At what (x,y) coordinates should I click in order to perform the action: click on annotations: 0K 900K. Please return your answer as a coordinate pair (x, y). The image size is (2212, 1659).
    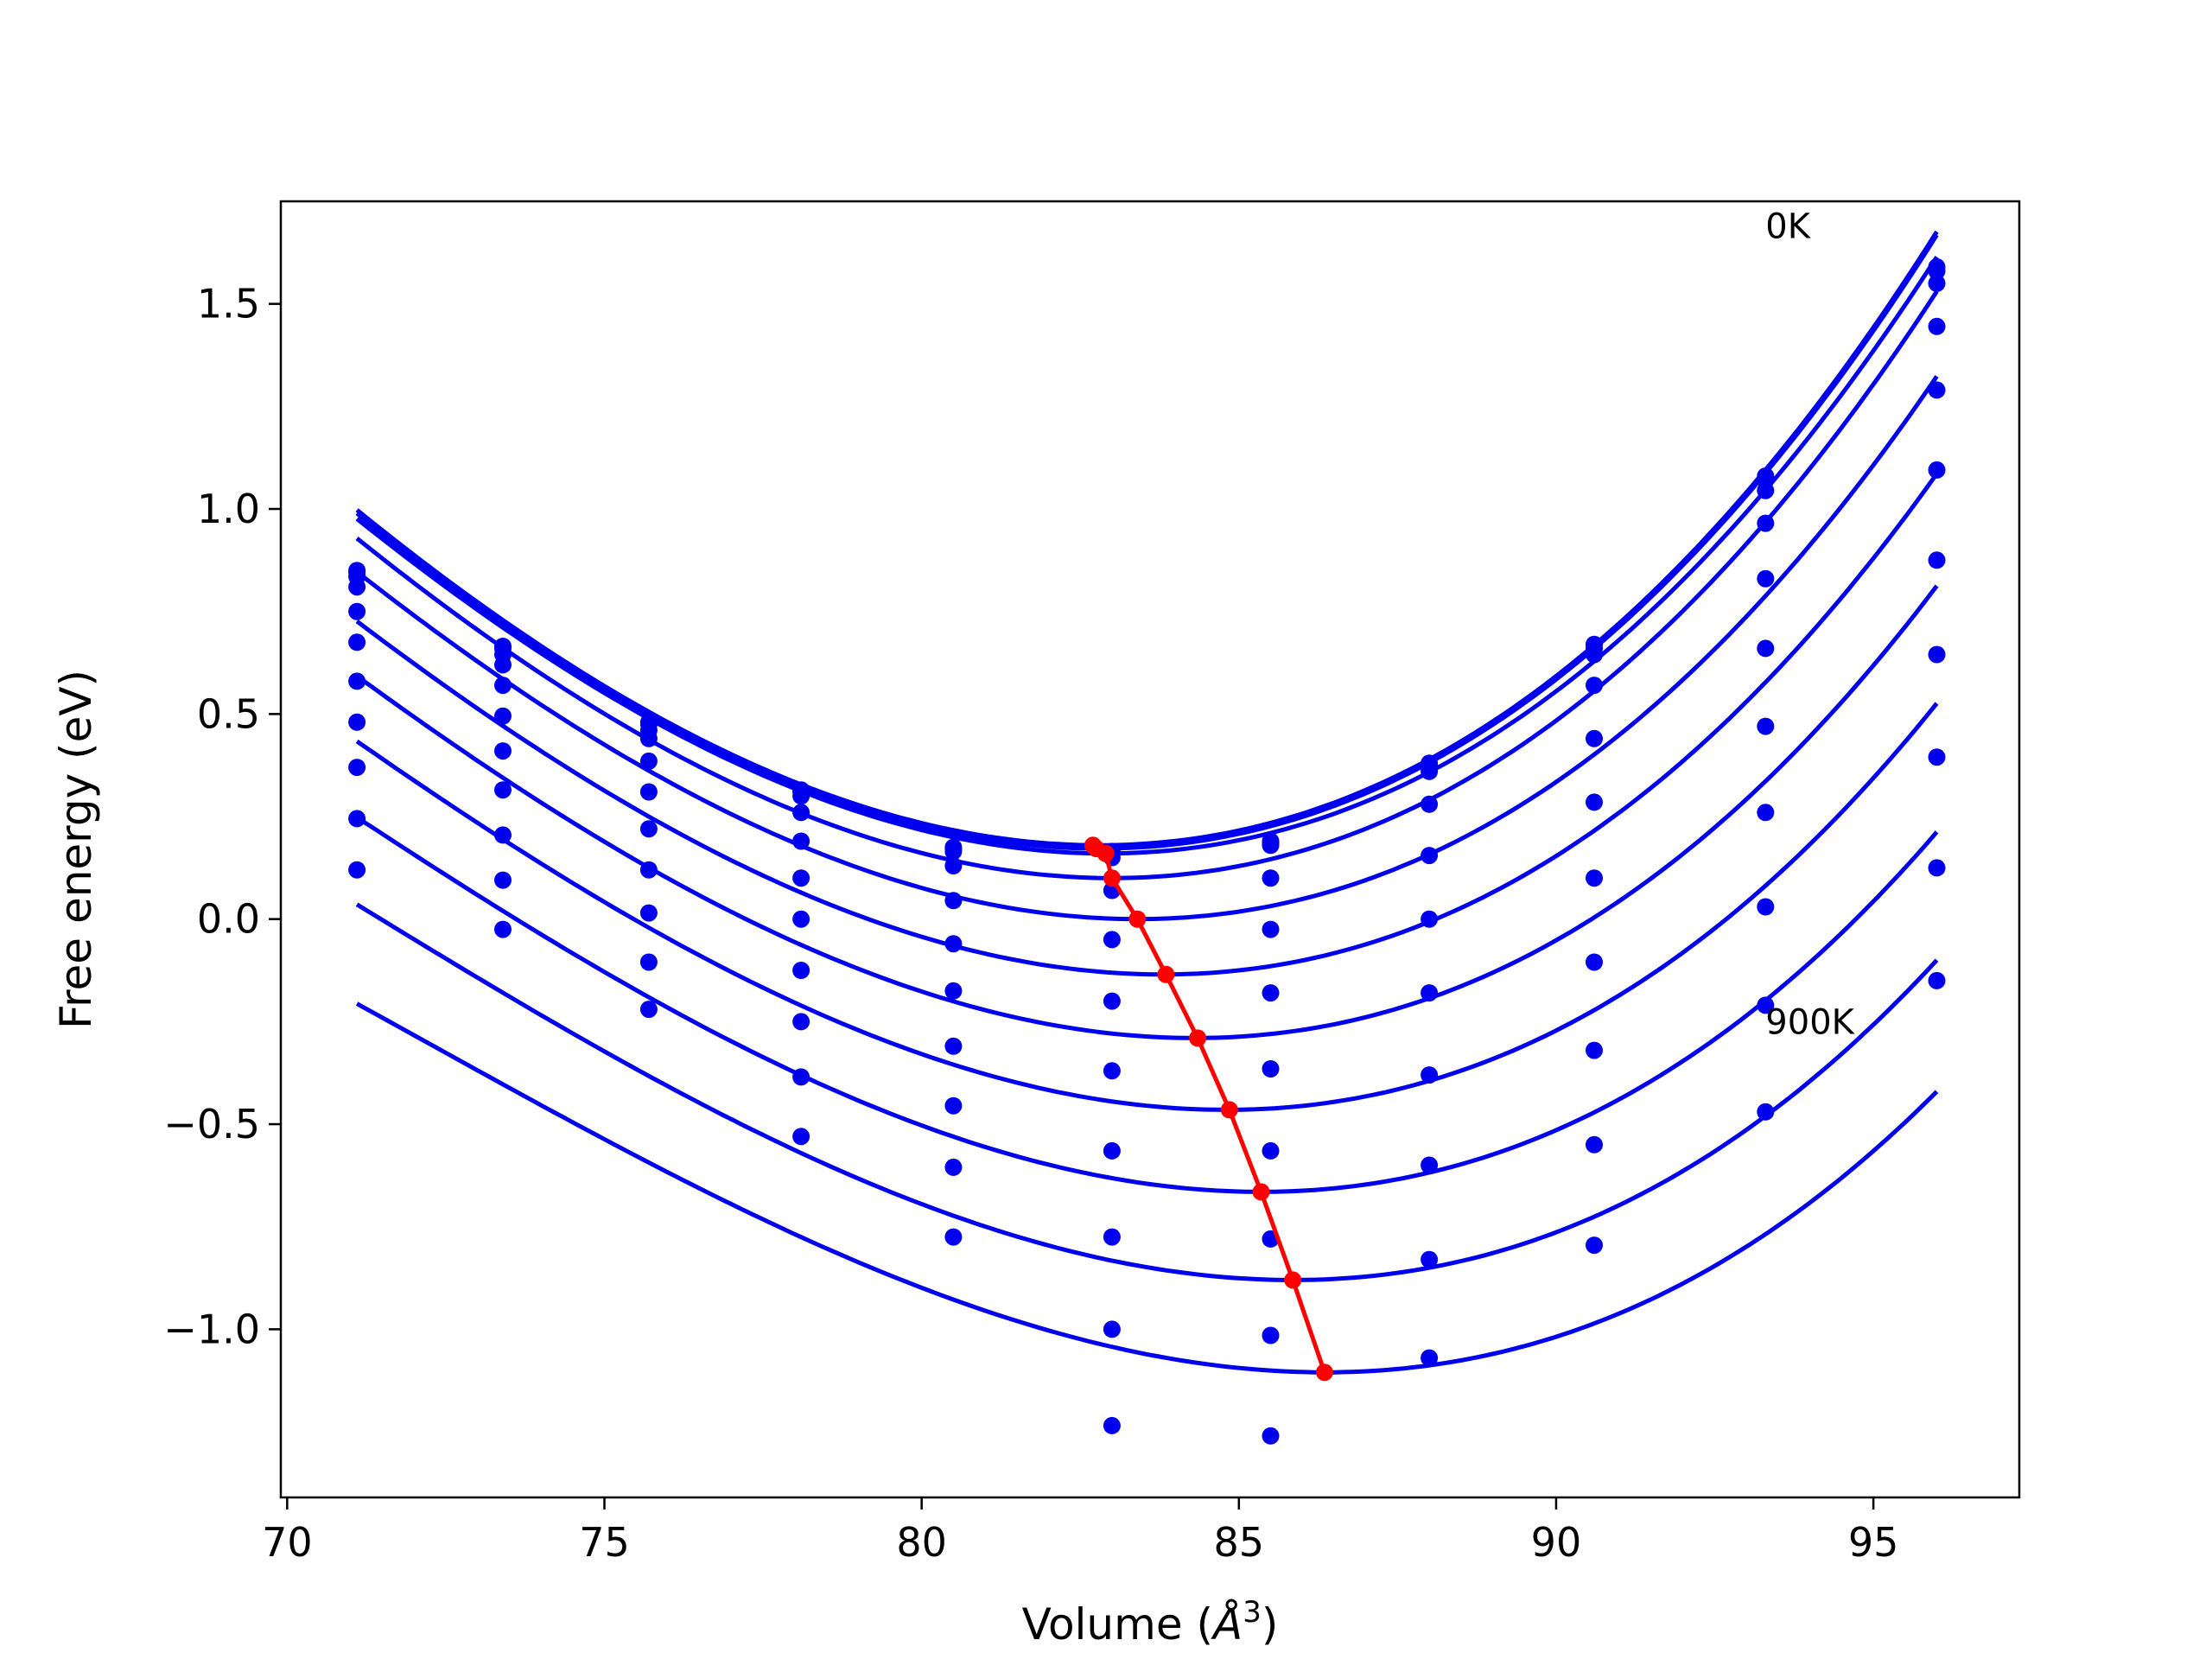
    Looking at the image, I should click on (1810, 625).